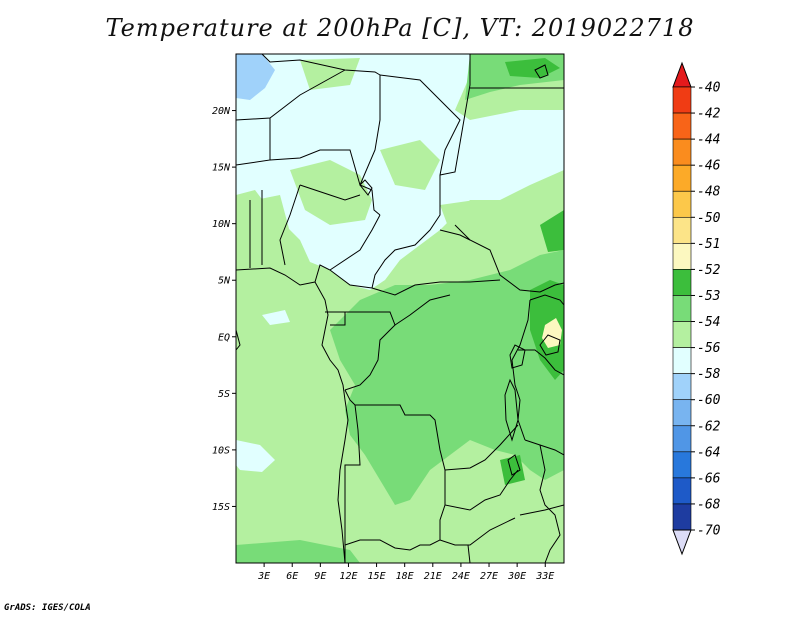  Describe the element at coordinates (221, 224) in the screenshot. I see `lat-tick-label: 10N` at that location.